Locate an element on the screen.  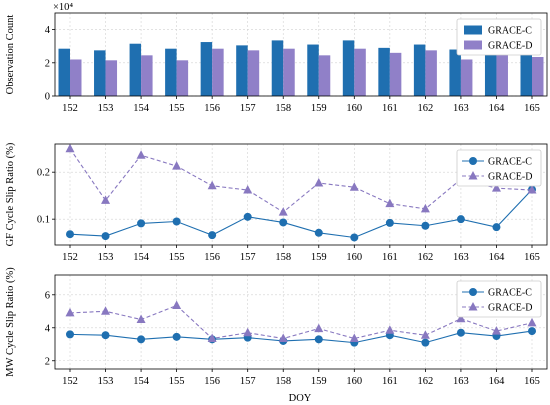
legend-marker-grace-c is located at coordinates (473, 161).